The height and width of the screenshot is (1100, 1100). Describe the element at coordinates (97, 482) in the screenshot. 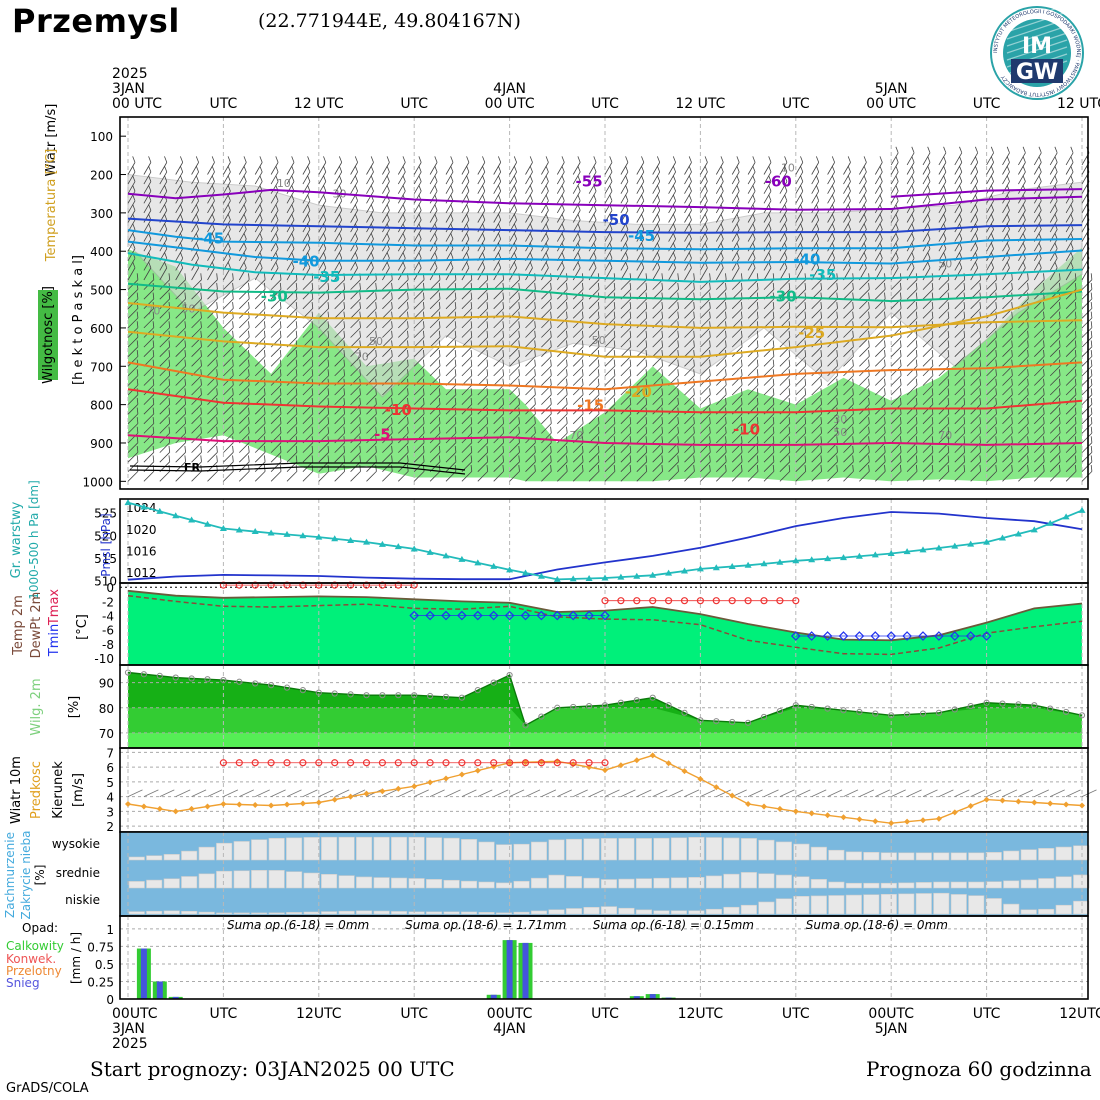

I see `pressure-tick-label: 1000` at that location.